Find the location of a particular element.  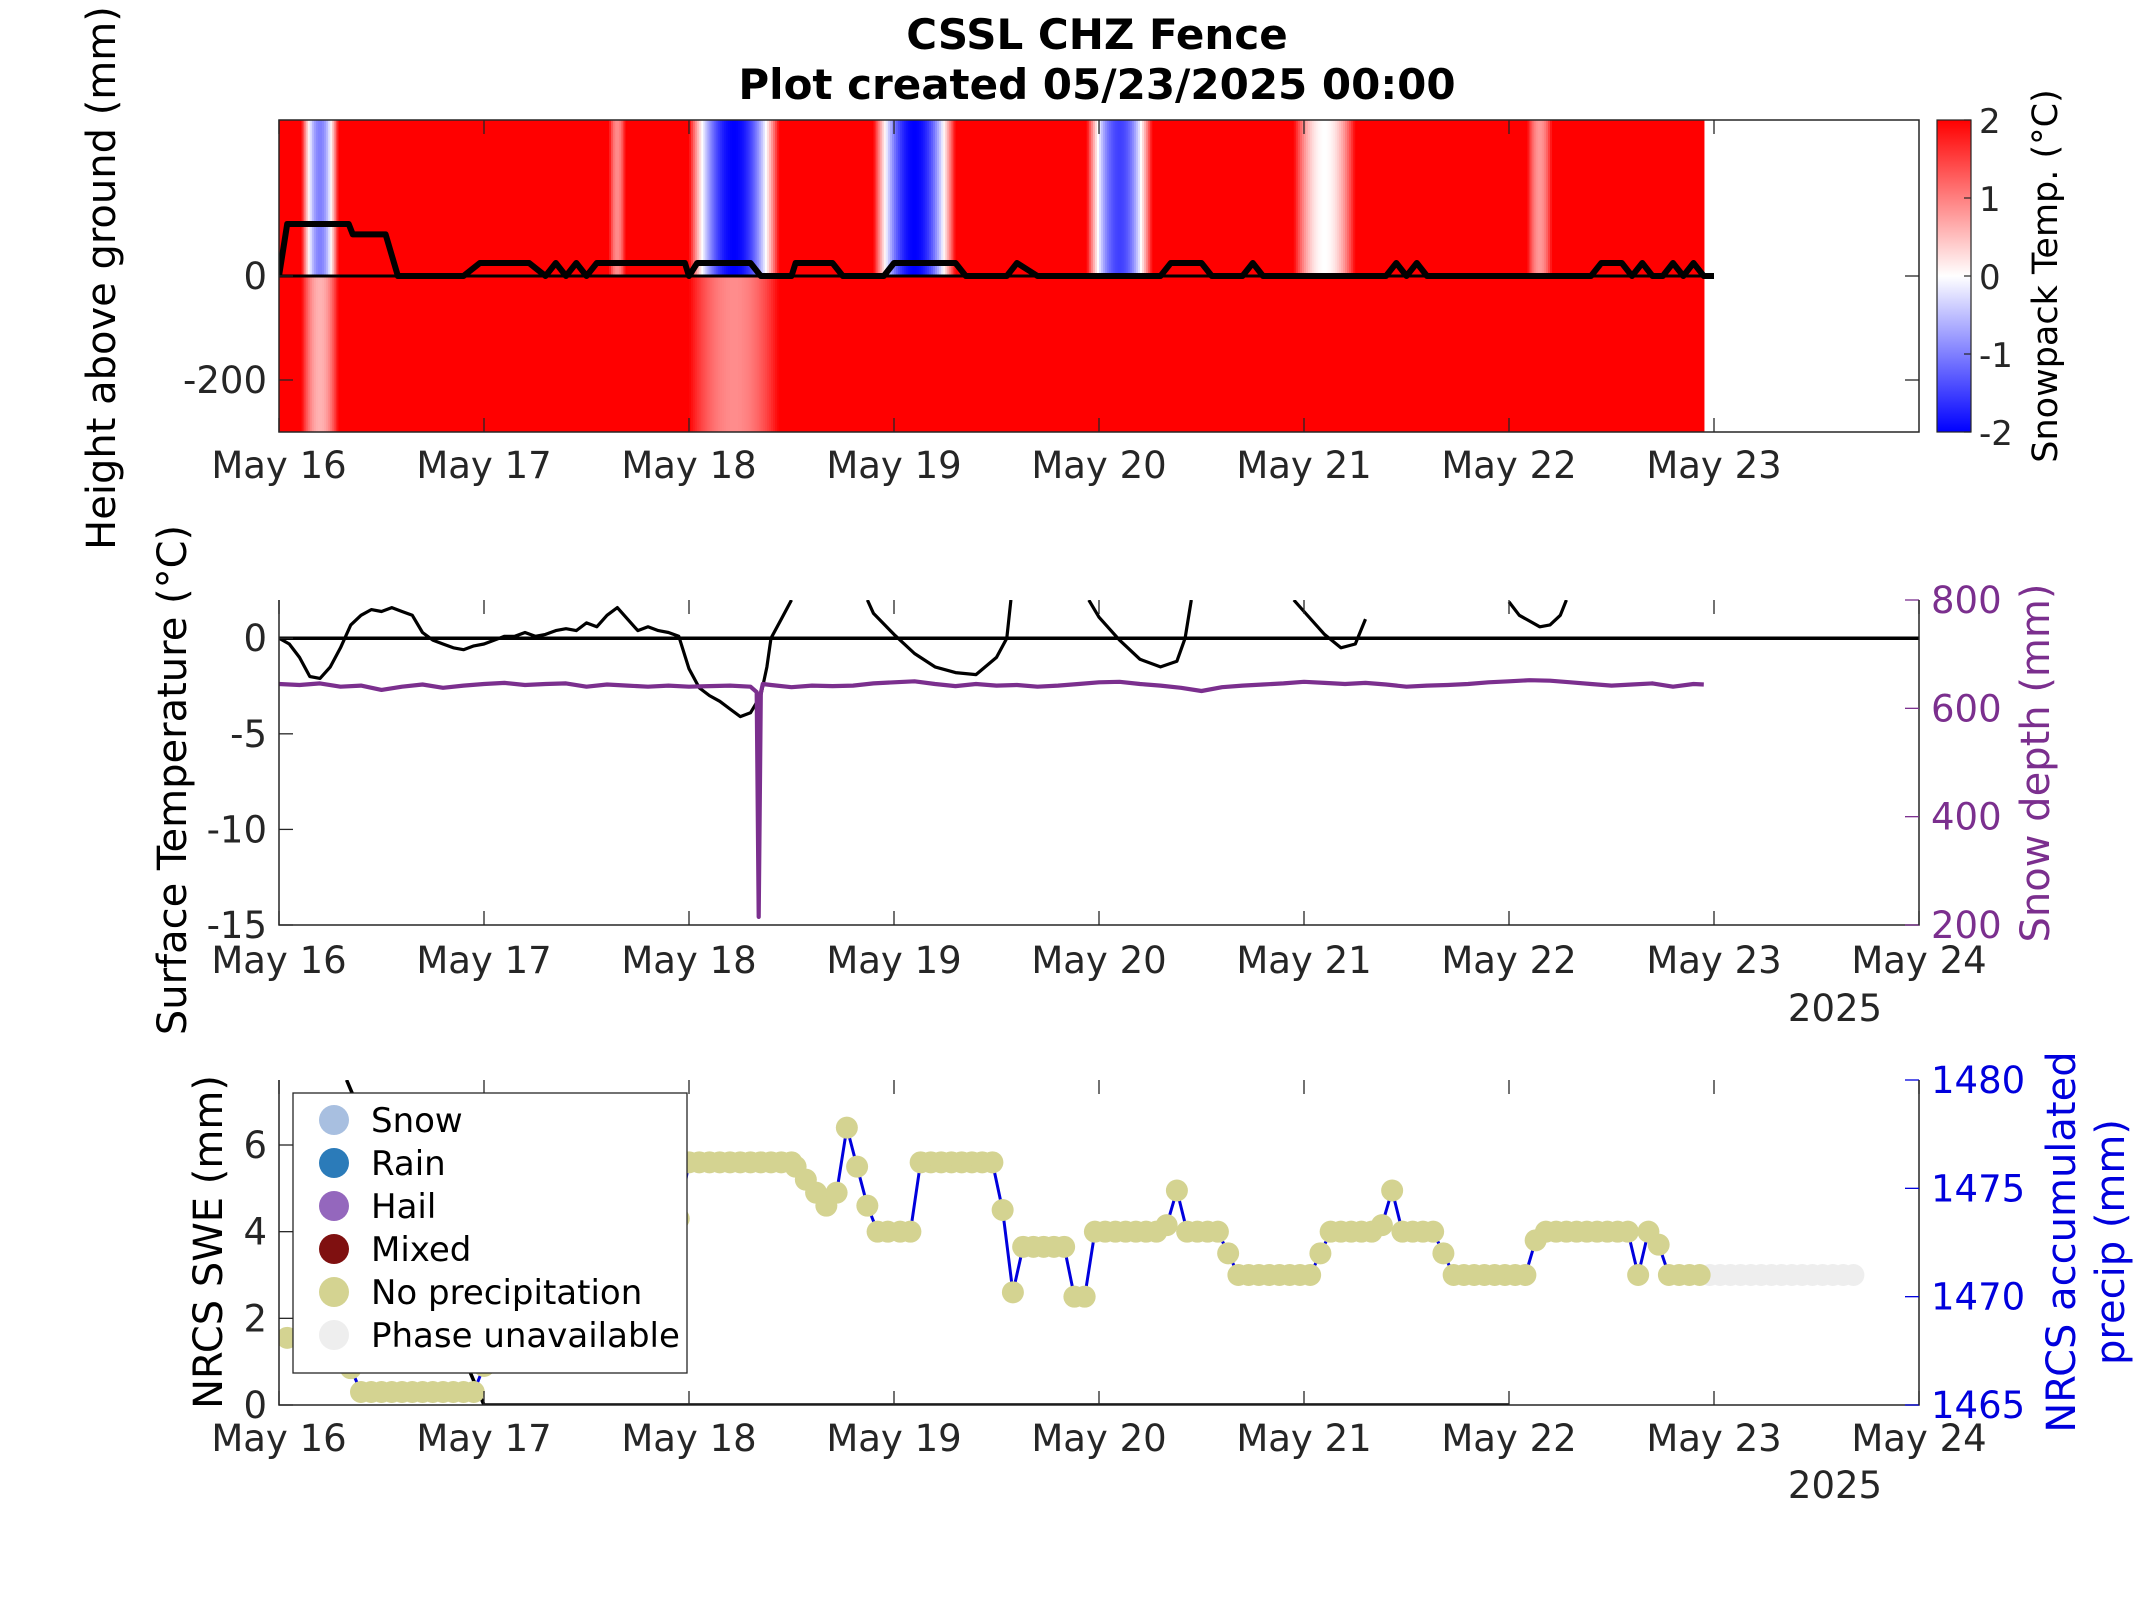

legend-marker is located at coordinates (334, 1163).